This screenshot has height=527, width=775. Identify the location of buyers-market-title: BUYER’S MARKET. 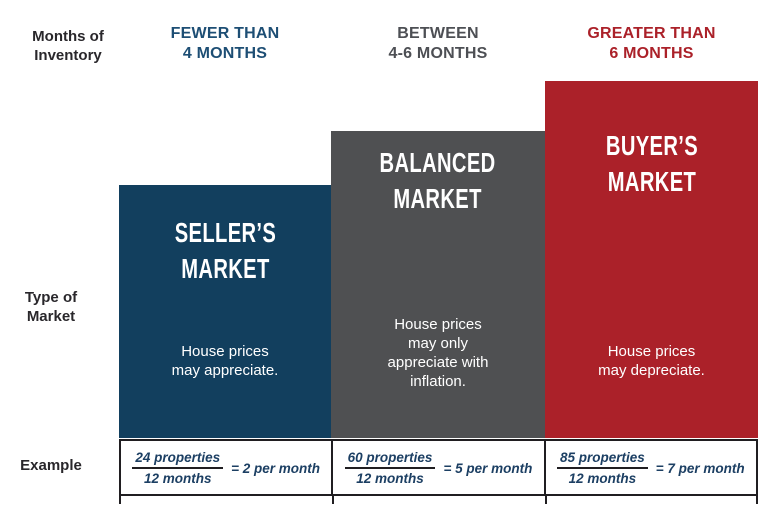
(651, 164).